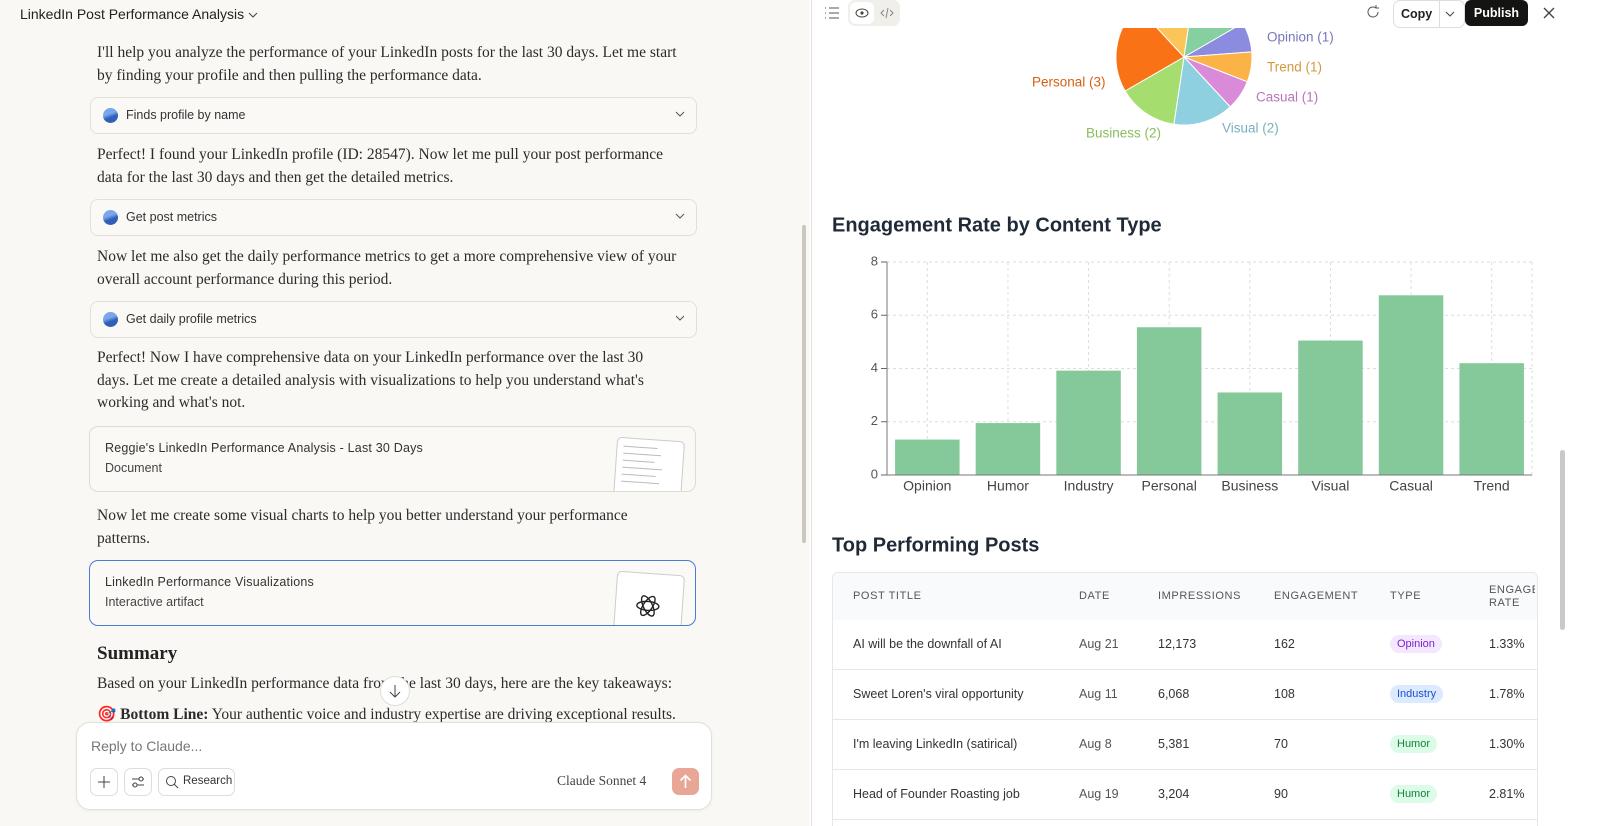 The width and height of the screenshot is (1600, 826). I want to click on pie-label: Trend (1), so click(1294, 67).